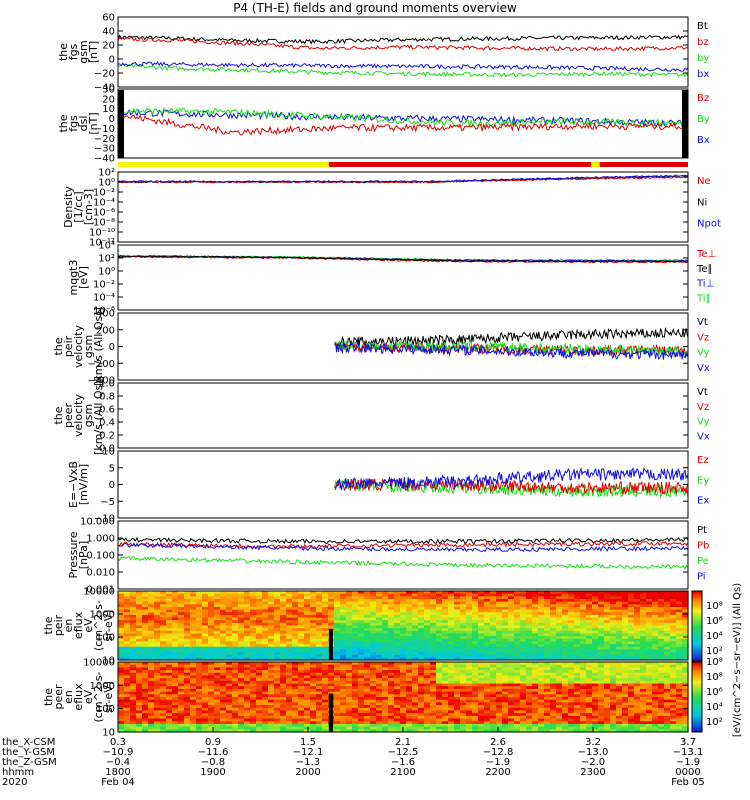 The width and height of the screenshot is (750, 800). What do you see at coordinates (108, 625) in the screenshot?
I see `y-axis-label: sr-eV)` at bounding box center [108, 625].